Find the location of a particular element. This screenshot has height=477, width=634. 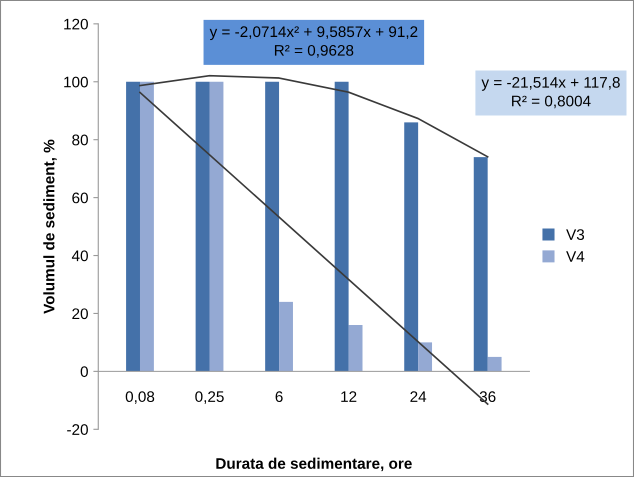

x-tick-label: 6 is located at coordinates (279, 396).